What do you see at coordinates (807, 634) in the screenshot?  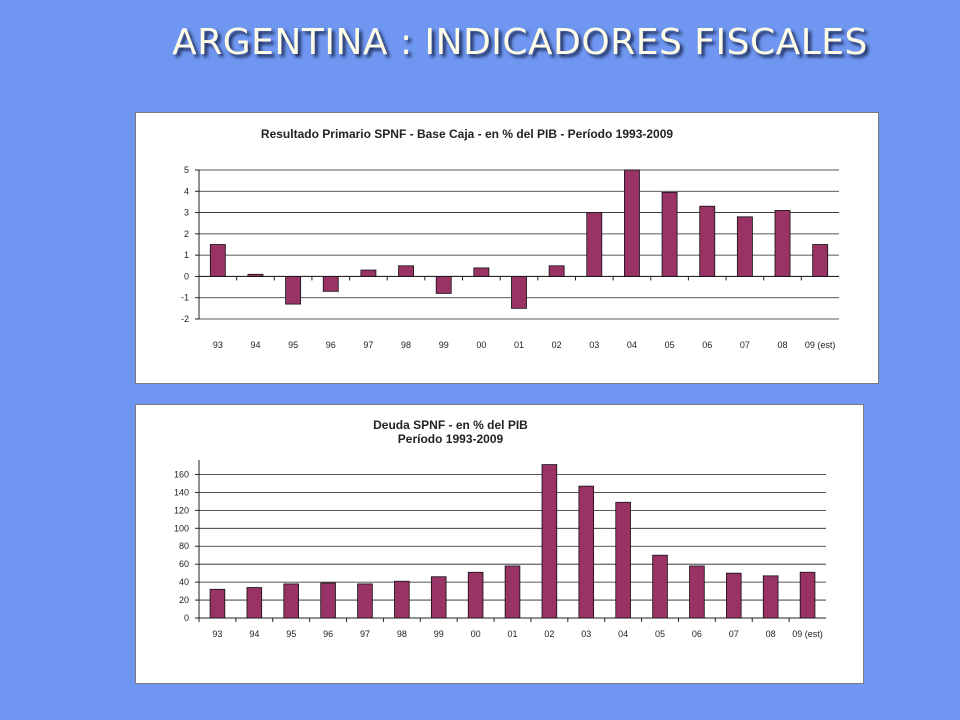 I see `debt-x-tick-label: 09 (est)` at bounding box center [807, 634].